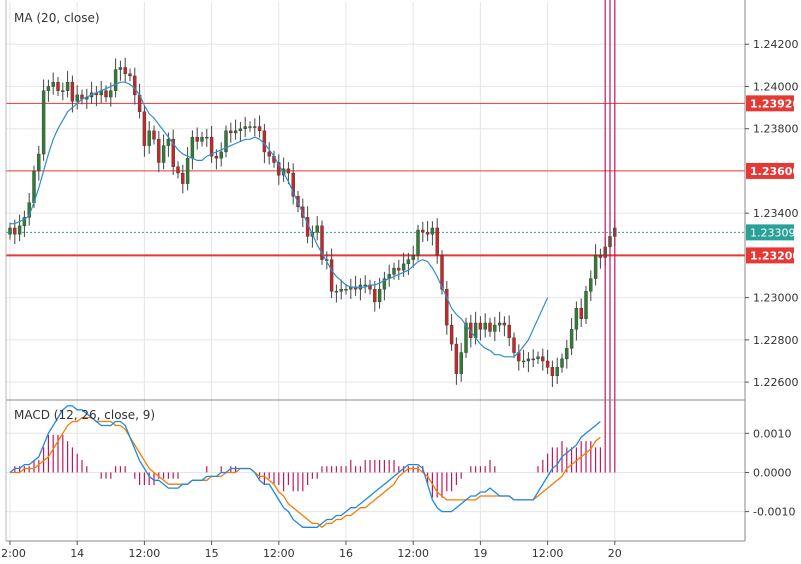 Image resolution: width=801 pixels, height=564 pixels. What do you see at coordinates (480, 553) in the screenshot?
I see `time-tick-label: 19` at bounding box center [480, 553].